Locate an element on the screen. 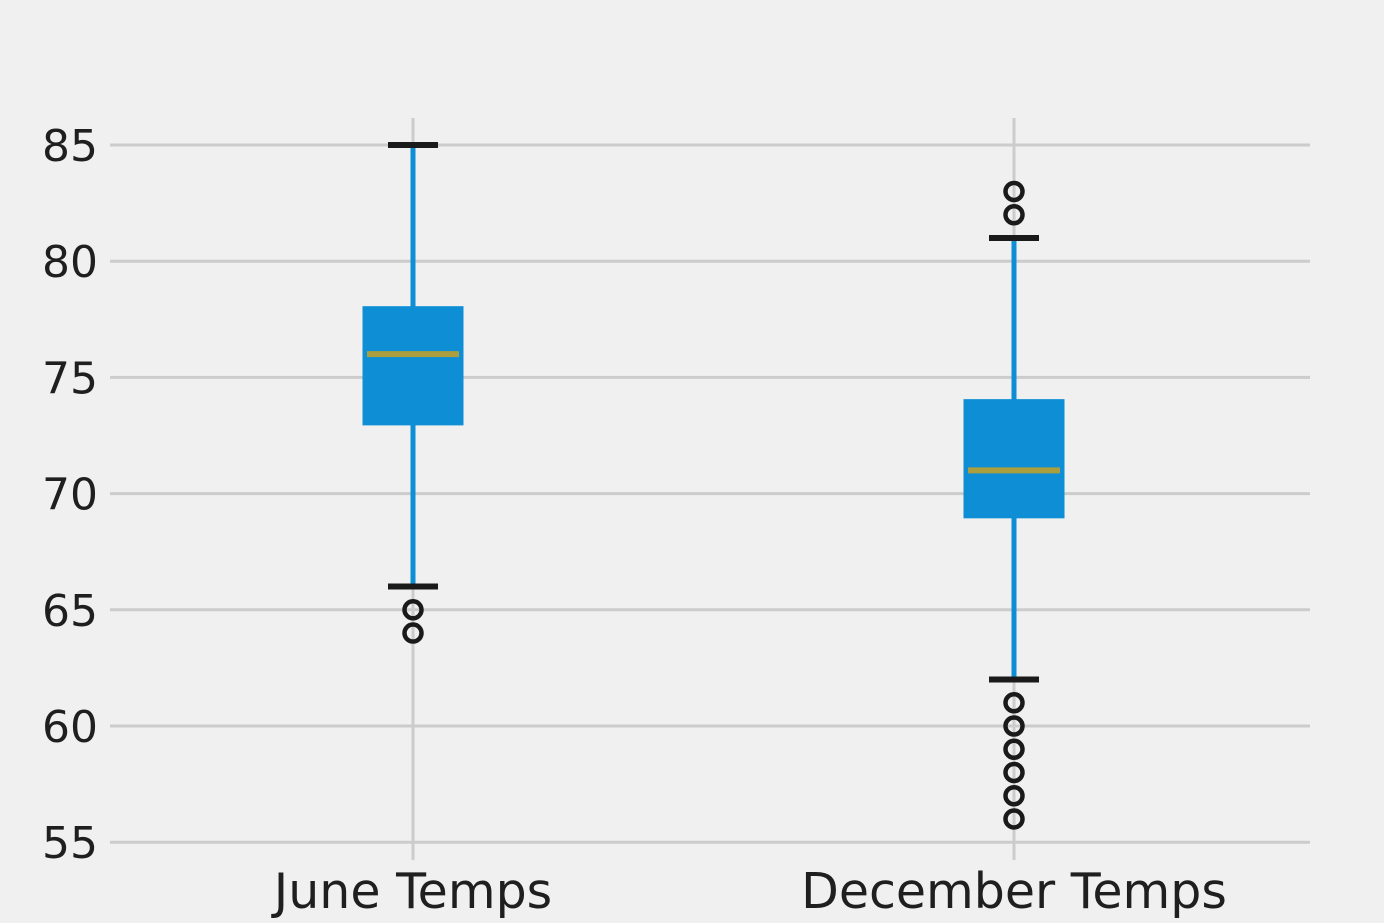 This screenshot has height=923, width=1384. xtick-label-december-temps: December Temps is located at coordinates (1014, 891).